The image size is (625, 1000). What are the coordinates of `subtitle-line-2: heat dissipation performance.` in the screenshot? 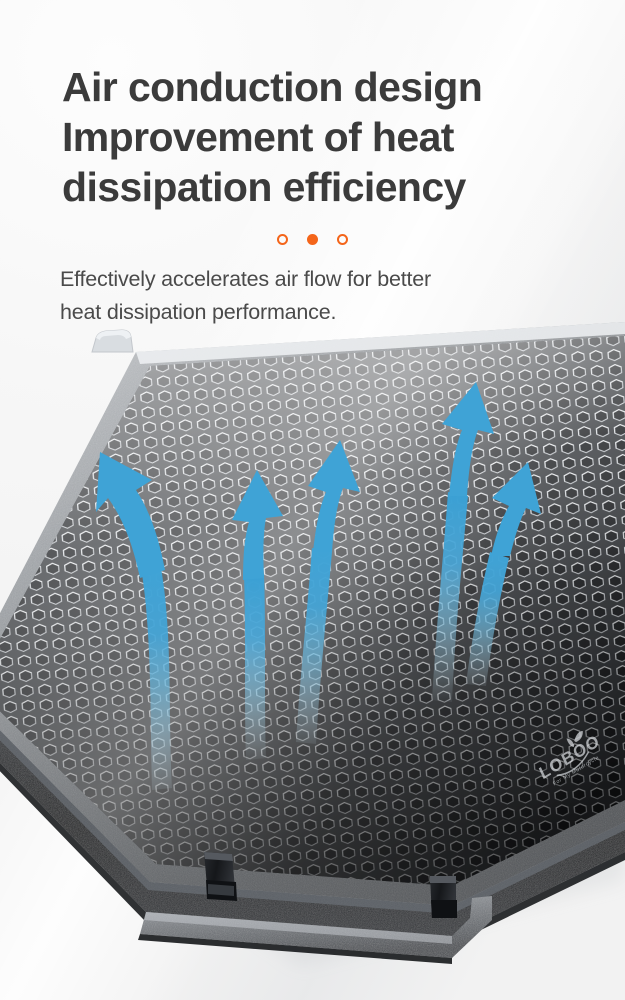 It's located at (198, 312).